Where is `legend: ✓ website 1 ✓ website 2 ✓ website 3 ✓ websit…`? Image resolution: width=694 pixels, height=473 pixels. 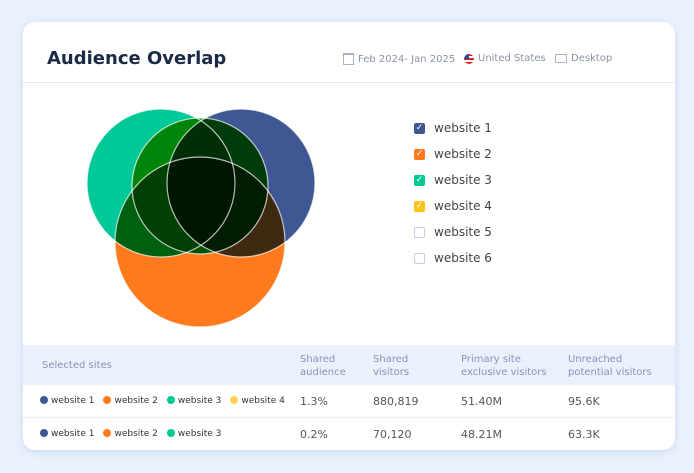 legend: ✓ website 1 ✓ website 2 ✓ website 3 ✓ websit… is located at coordinates (453, 193).